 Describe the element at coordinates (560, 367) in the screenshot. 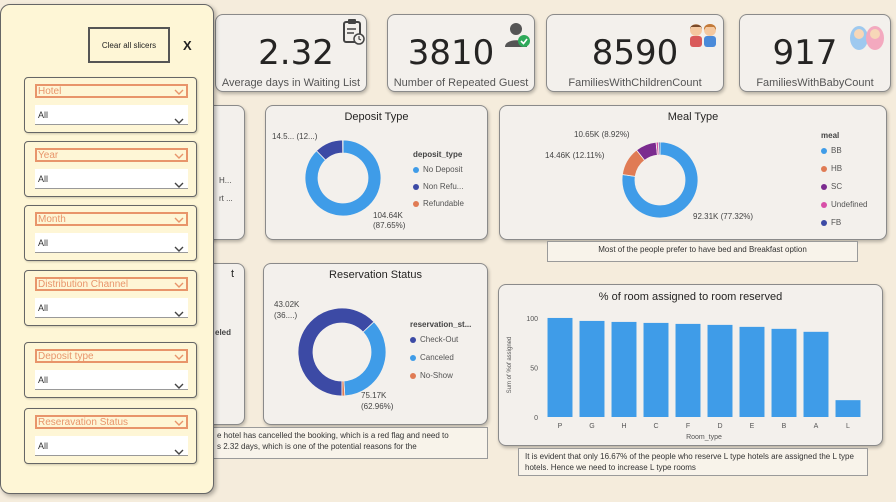

I see `bar-P` at that location.